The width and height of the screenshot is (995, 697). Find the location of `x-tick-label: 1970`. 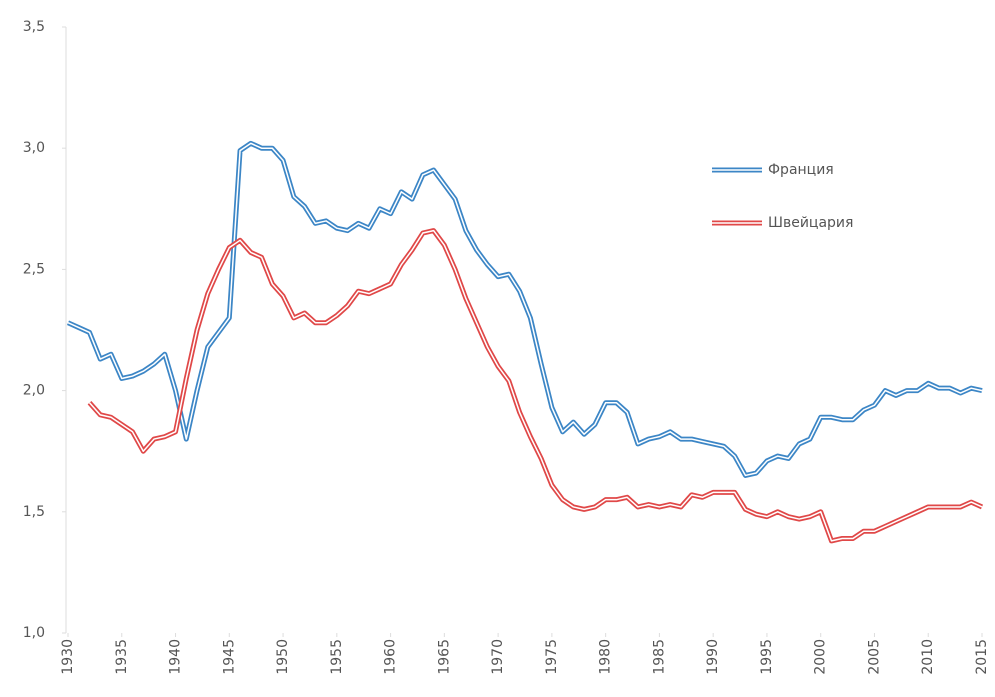

x-tick-label: 1970 is located at coordinates (498, 657).